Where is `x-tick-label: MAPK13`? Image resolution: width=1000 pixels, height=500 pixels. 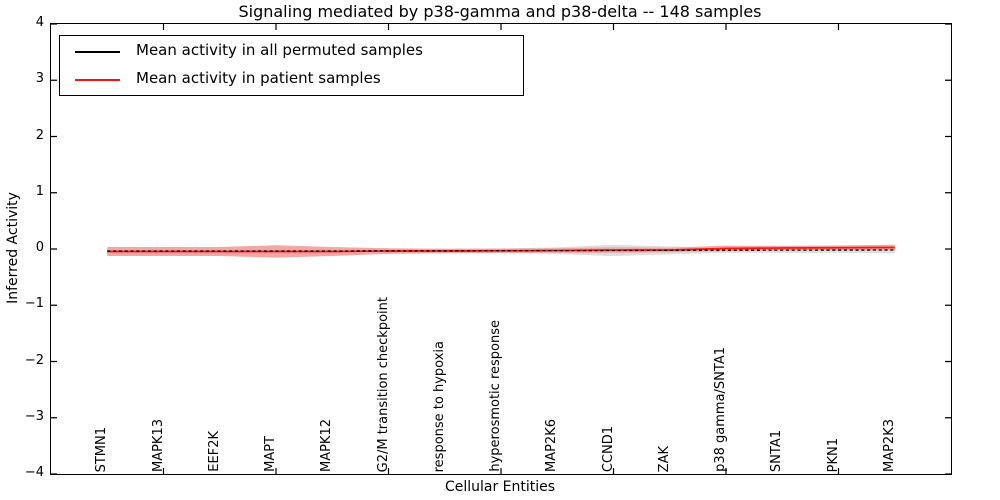 x-tick-label: MAPK13 is located at coordinates (158, 445).